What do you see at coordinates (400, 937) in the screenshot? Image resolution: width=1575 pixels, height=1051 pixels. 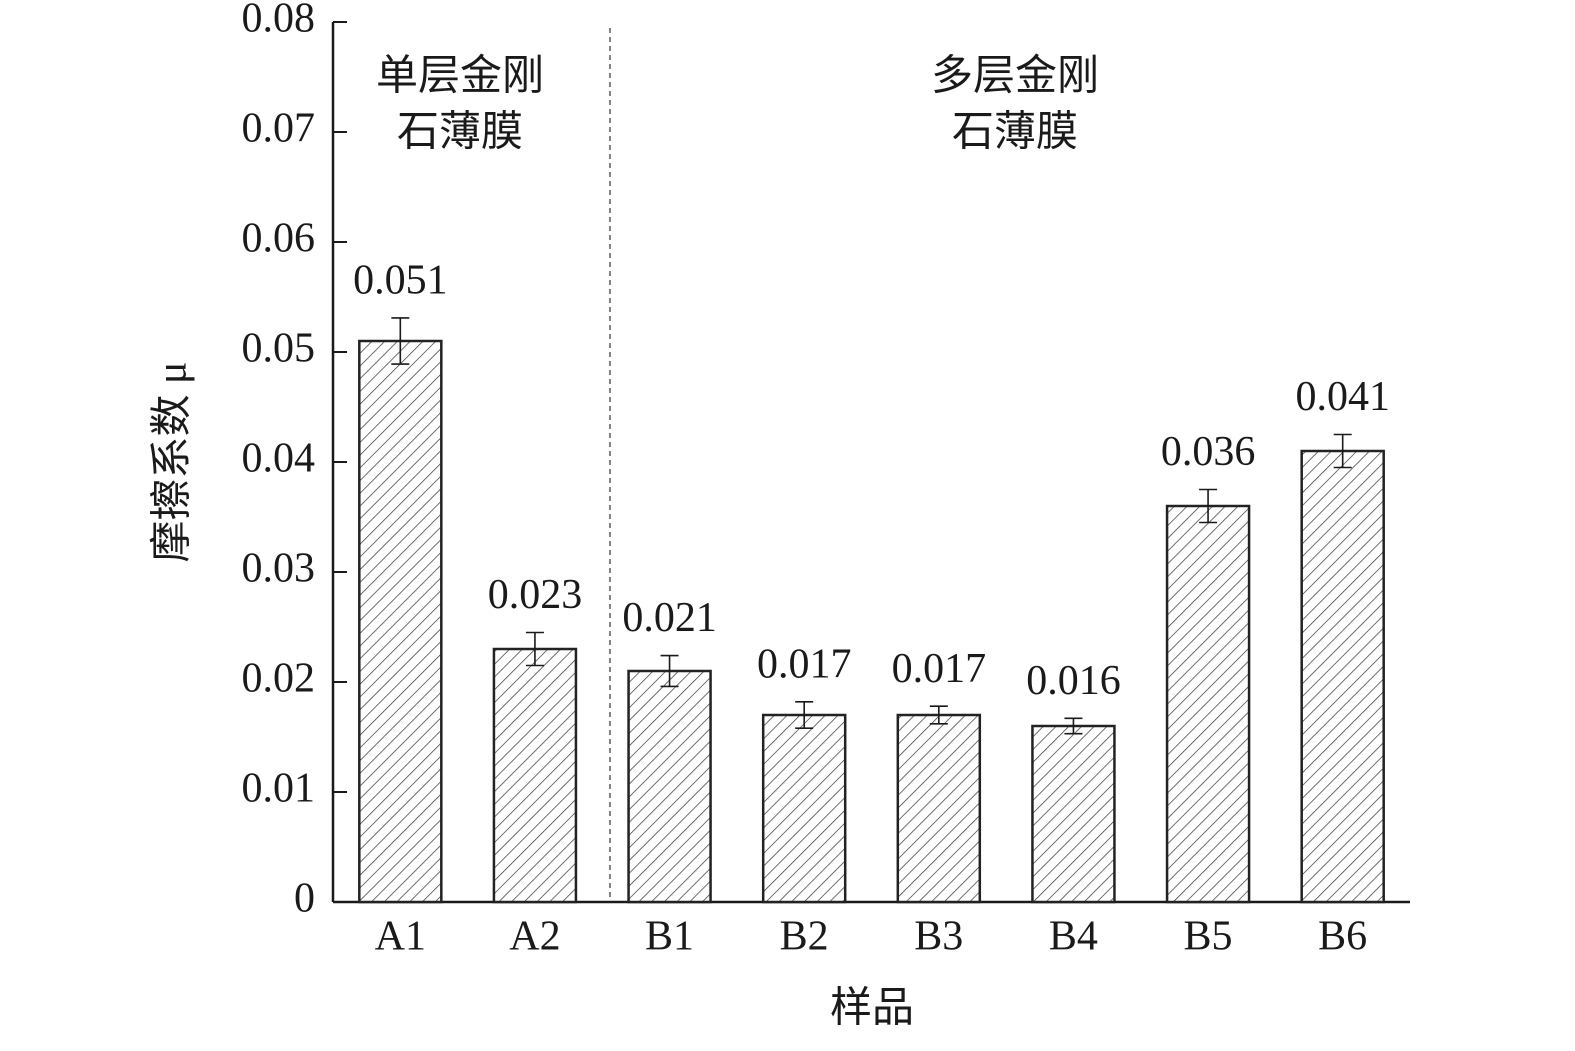 I see `x-tick-label: A1` at bounding box center [400, 937].